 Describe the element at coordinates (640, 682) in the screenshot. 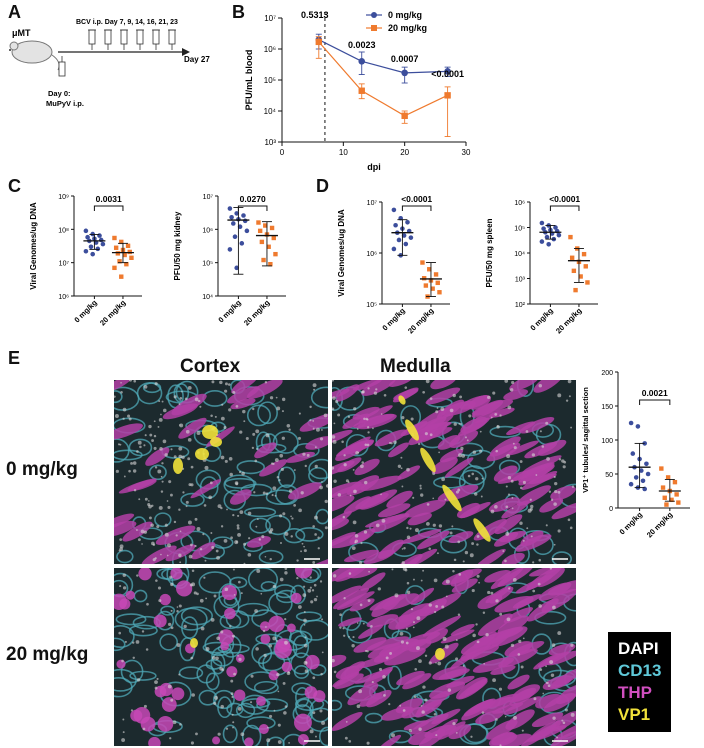

I see `stain-legend: DAPI CD13 THP VP1` at that location.